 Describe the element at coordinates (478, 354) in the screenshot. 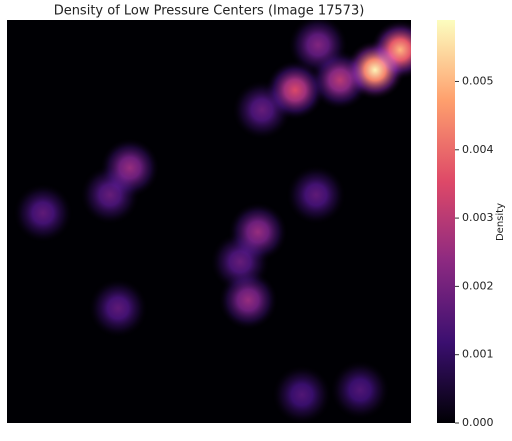

I see `colorbar-tick-label: 0.001` at that location.